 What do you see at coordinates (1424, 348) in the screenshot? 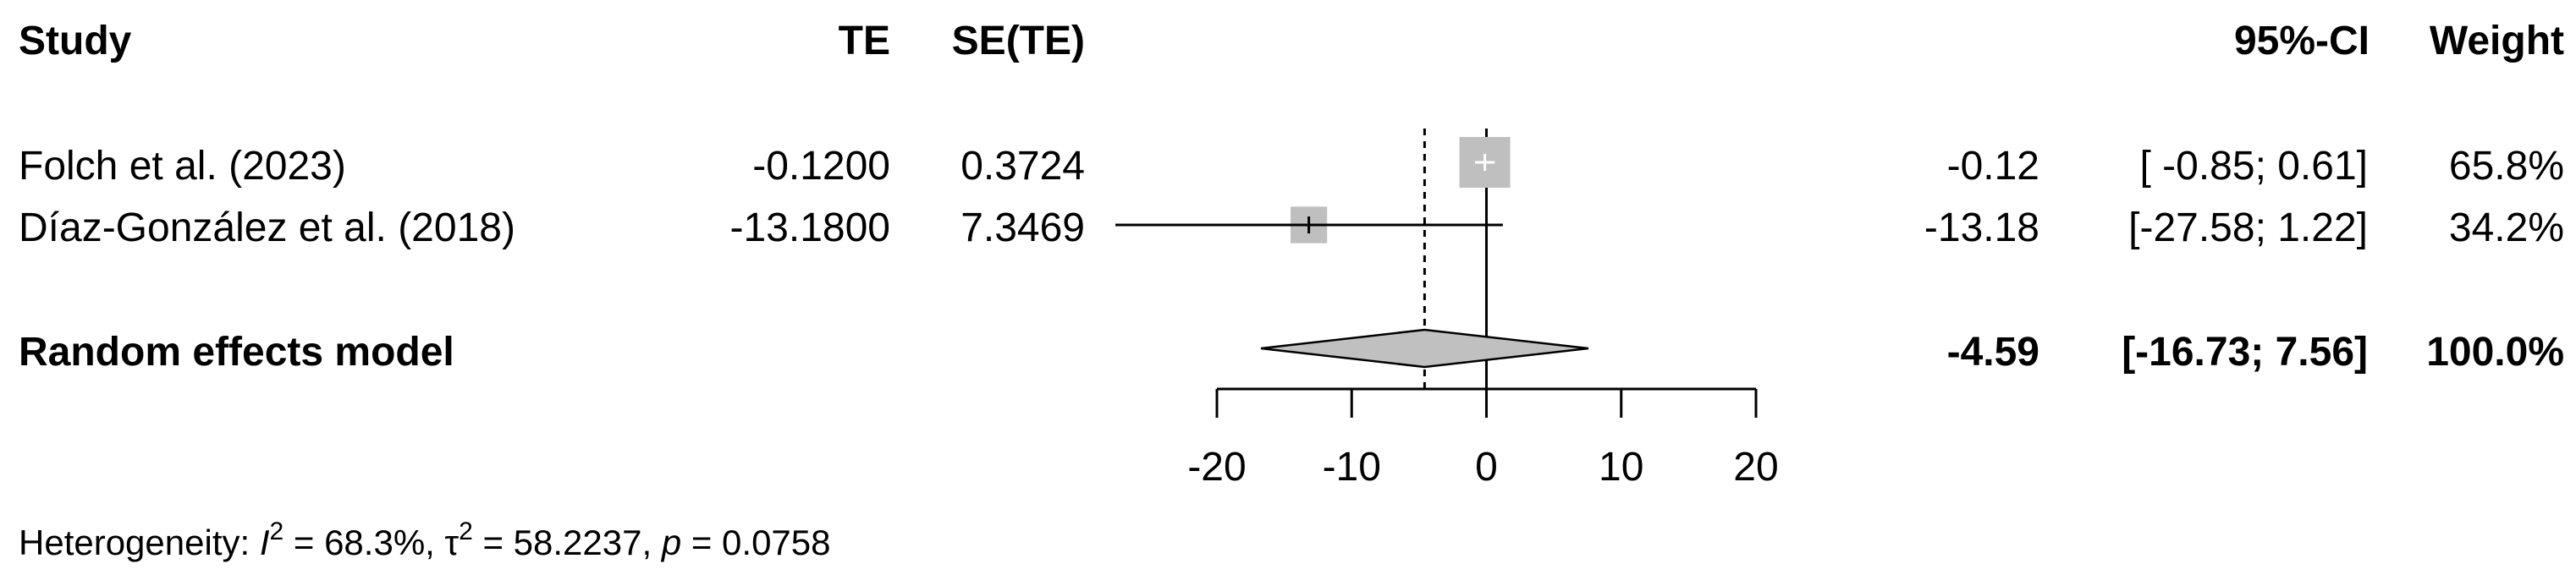
I see `pooled-diamond` at bounding box center [1424, 348].